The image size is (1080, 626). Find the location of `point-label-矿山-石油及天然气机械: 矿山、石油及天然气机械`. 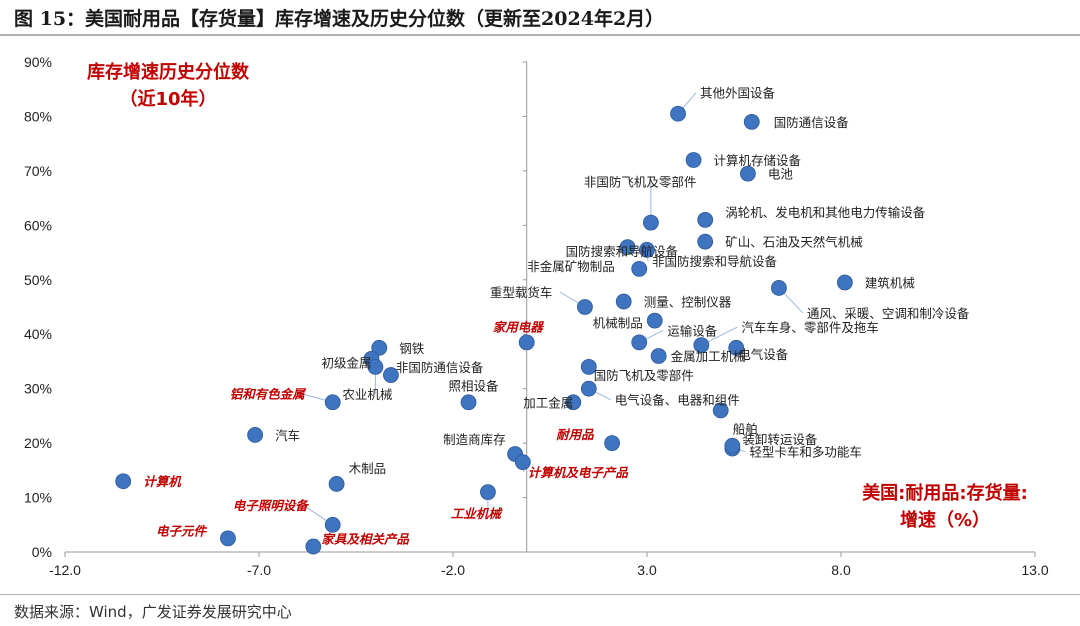

point-label-矿山-石油及天然气机械: 矿山、石油及天然气机械 is located at coordinates (794, 242).